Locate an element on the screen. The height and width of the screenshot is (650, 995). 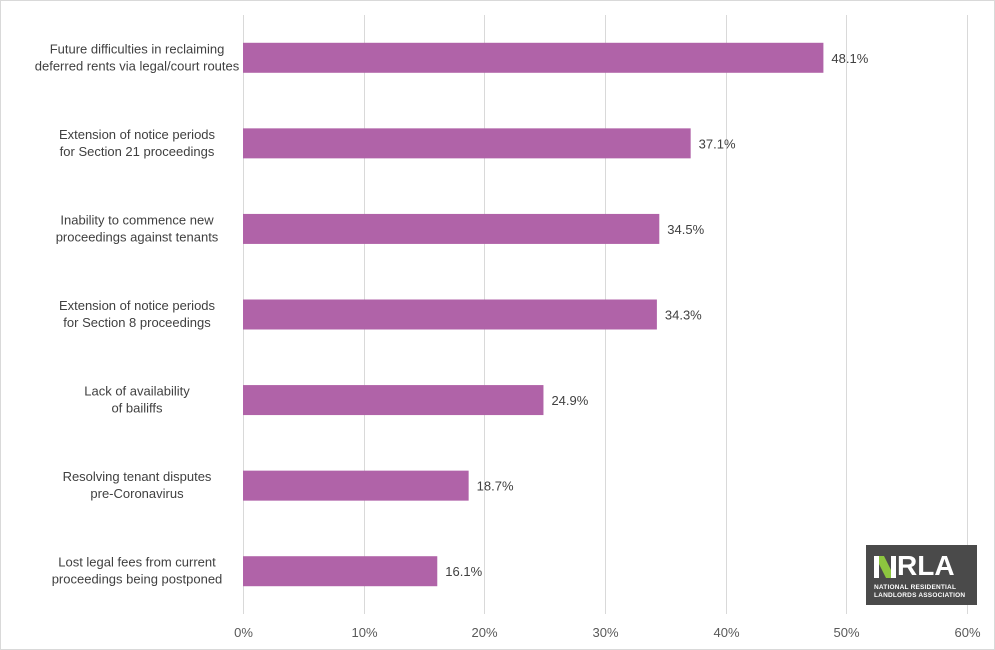
x-tick-label: 30% is located at coordinates (605, 632).